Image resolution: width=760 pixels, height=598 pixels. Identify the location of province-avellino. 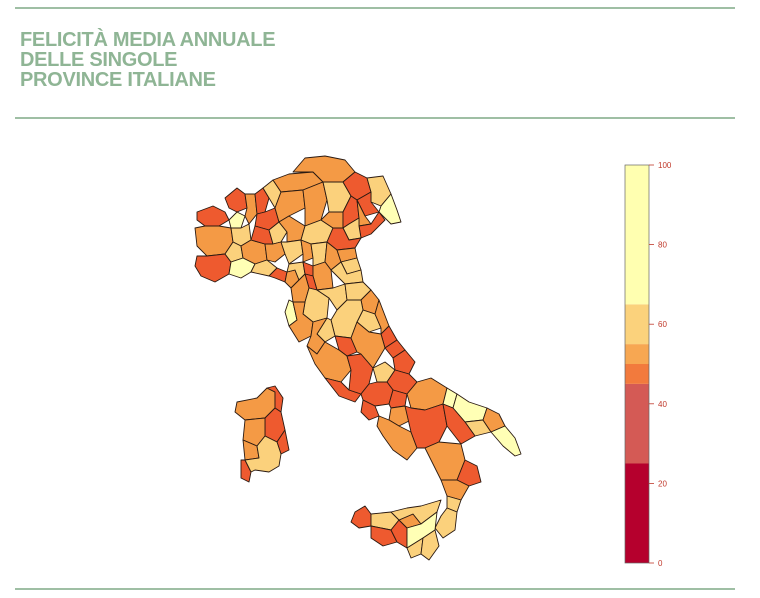
(400, 416).